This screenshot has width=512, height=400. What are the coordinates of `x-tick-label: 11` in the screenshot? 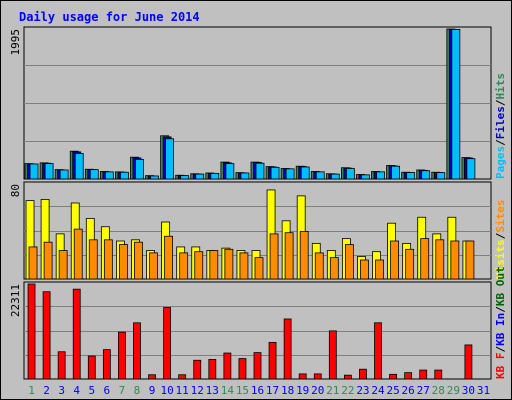 It's located at (182, 390).